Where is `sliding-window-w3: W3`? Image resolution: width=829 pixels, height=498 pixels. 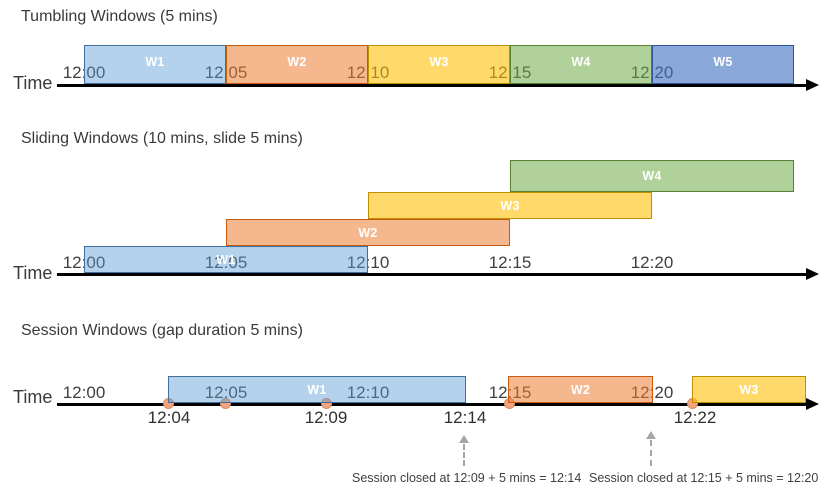 sliding-window-w3: W3 is located at coordinates (510, 205).